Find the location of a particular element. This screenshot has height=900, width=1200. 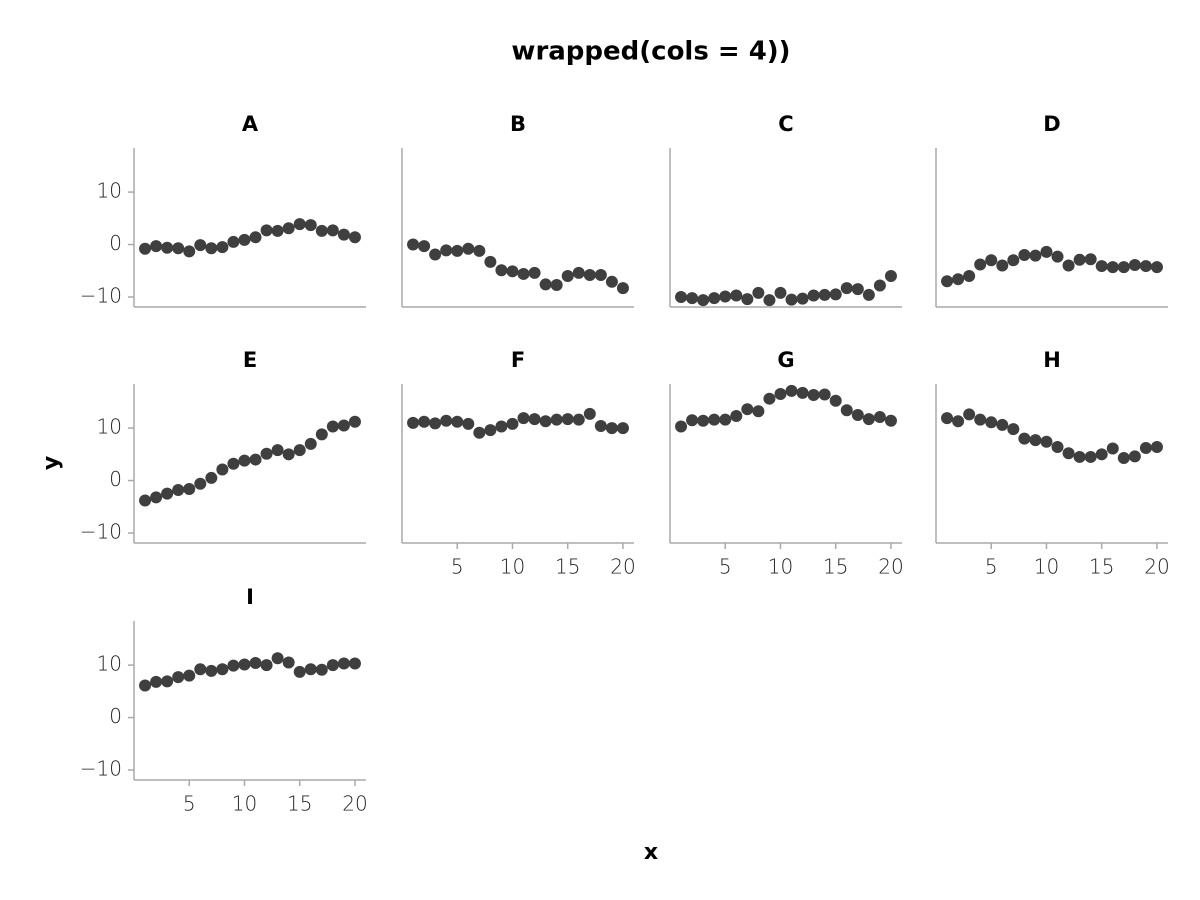

chart-title: wrapped(cols = 4)) is located at coordinates (650, 52).